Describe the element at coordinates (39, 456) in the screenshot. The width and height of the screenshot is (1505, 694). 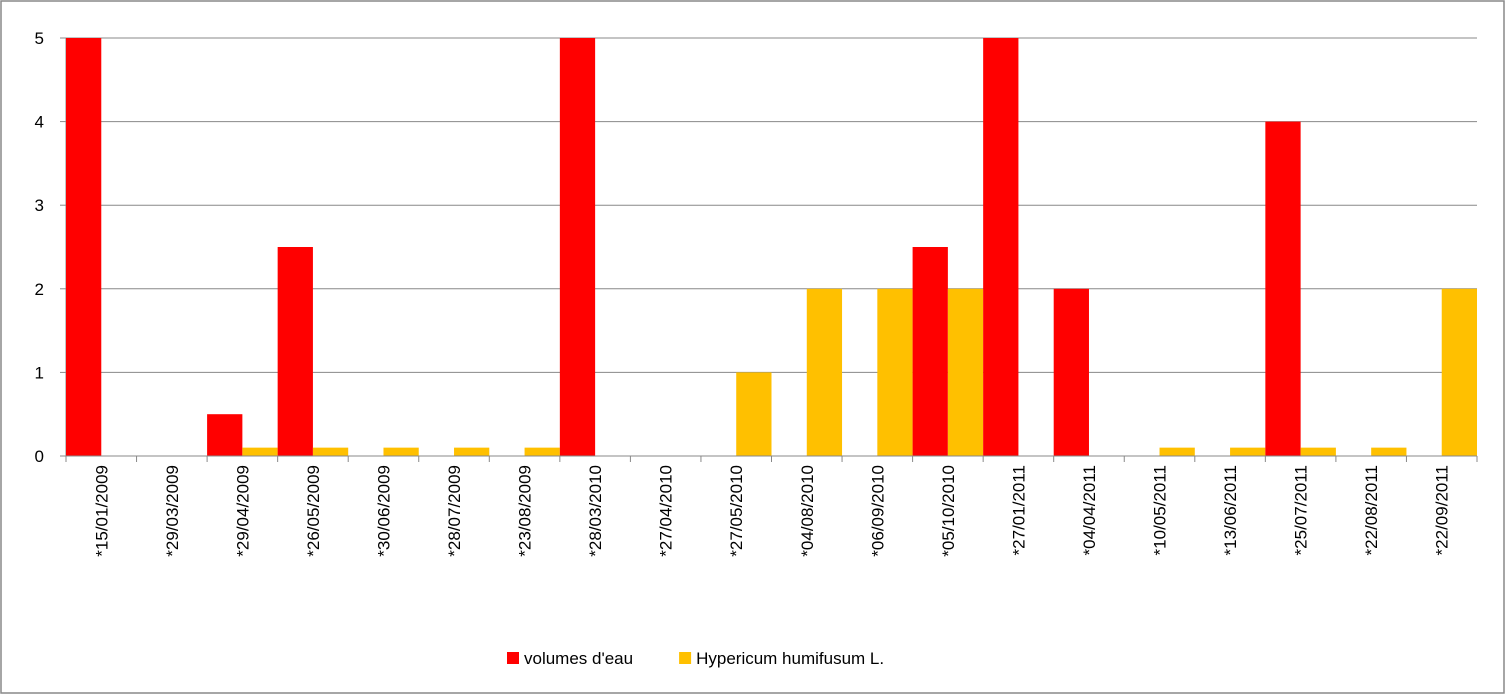
I see `y-tick-label: 0` at that location.